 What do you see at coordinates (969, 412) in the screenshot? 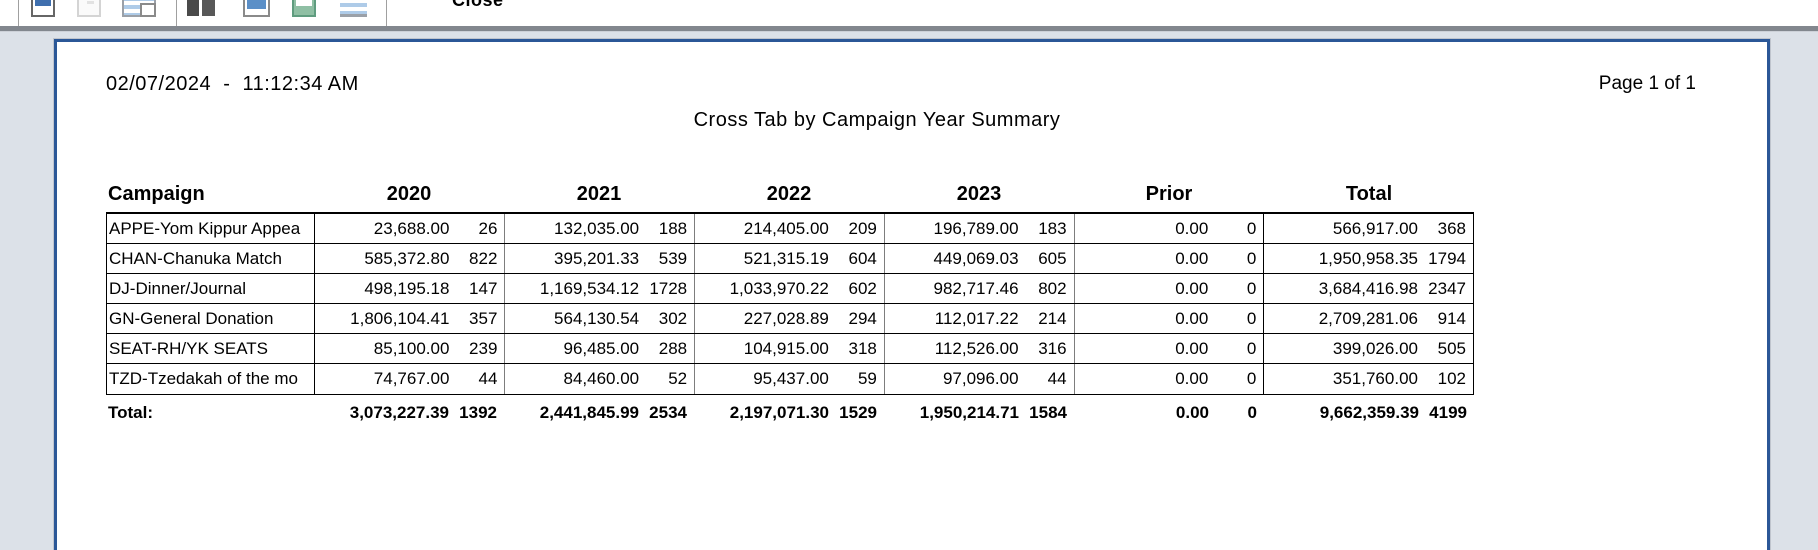
I see `total-amount: 1,950,214.71` at bounding box center [969, 412].